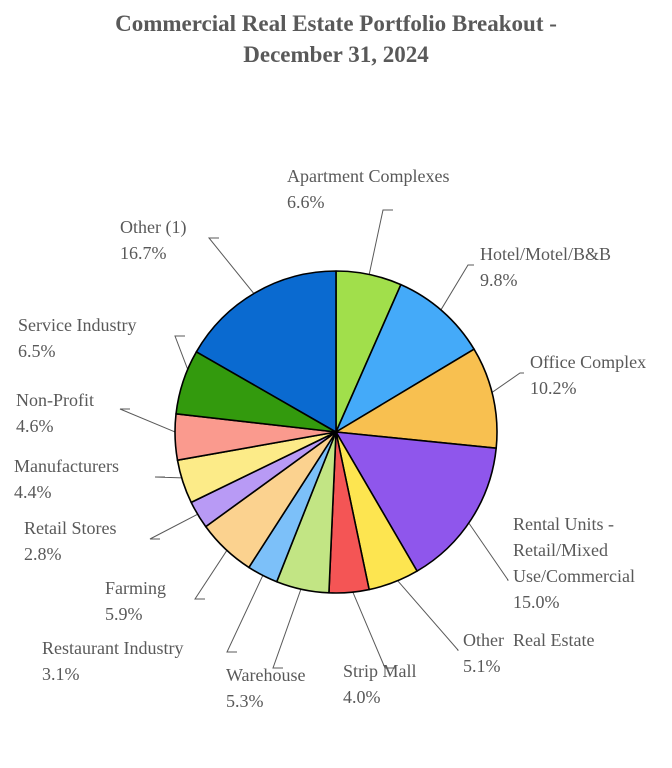 The image size is (672, 768). I want to click on slice-label: Hotel/Motel/B&B 9.8%, so click(545, 267).